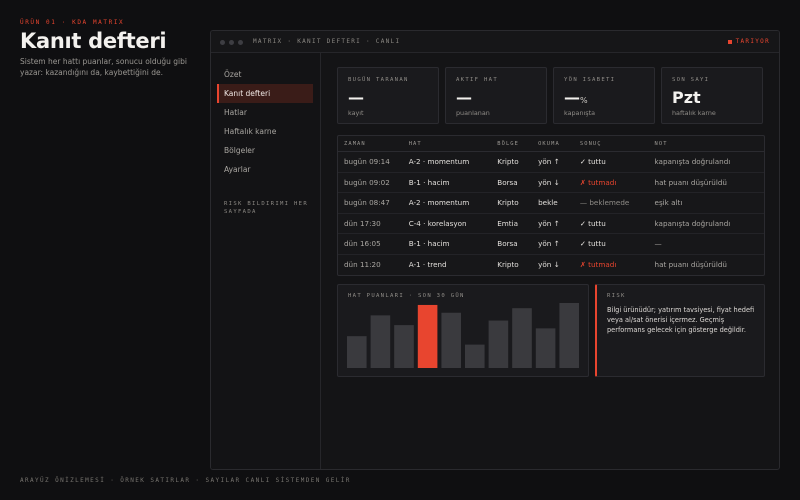 This screenshot has width=800, height=500. Describe the element at coordinates (378, 80) in the screenshot. I see `stat-card-label: BUGÜN TARANAN` at that location.